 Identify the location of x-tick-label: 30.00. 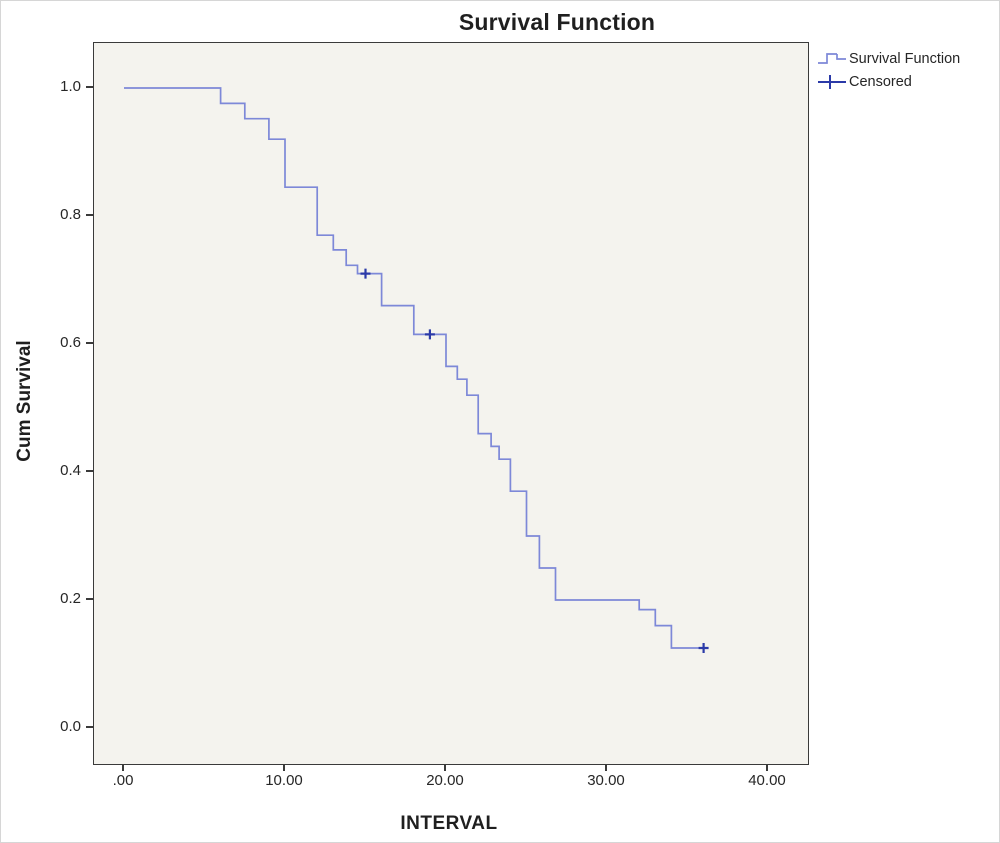
(606, 780).